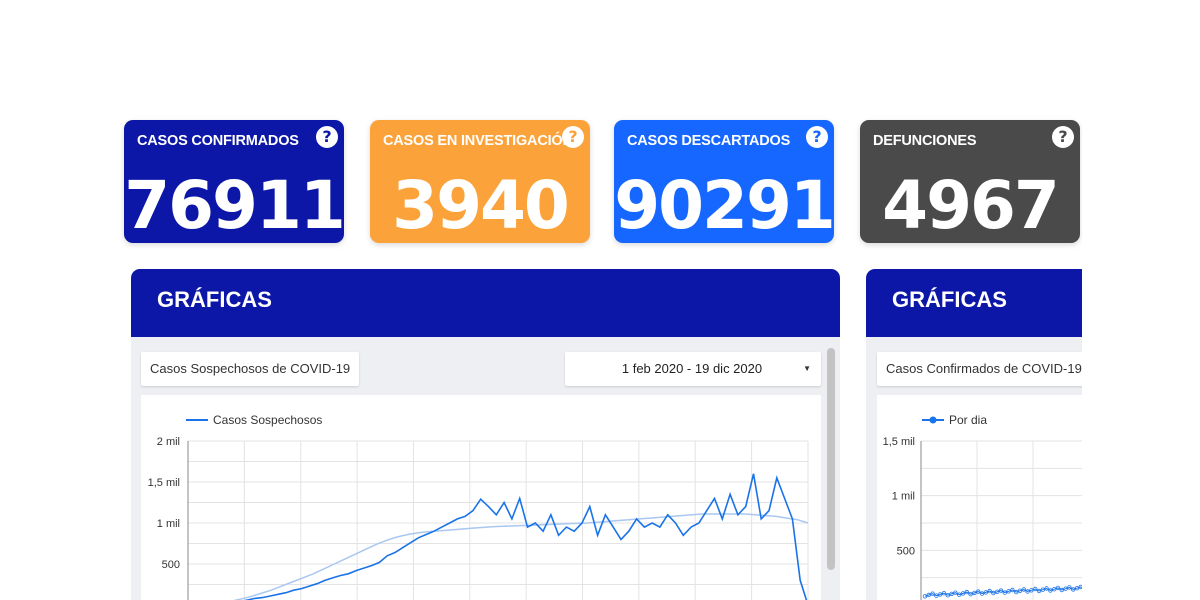 The image size is (1200, 600). Describe the element at coordinates (725, 205) in the screenshot. I see `card-value: 90291` at that location.